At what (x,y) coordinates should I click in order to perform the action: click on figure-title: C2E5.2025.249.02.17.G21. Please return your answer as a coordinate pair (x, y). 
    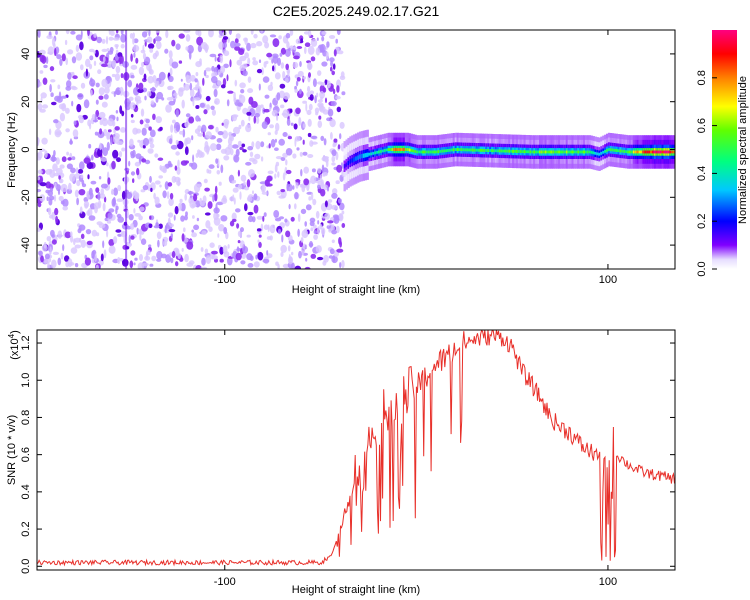
    Looking at the image, I should click on (356, 11).